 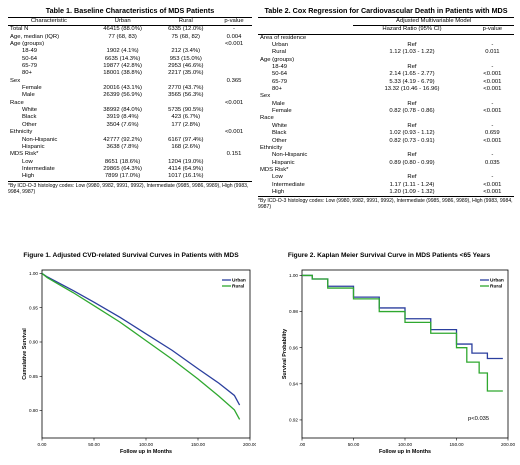 I want to click on table1-row: Race <0.001, so click(x=130, y=103).